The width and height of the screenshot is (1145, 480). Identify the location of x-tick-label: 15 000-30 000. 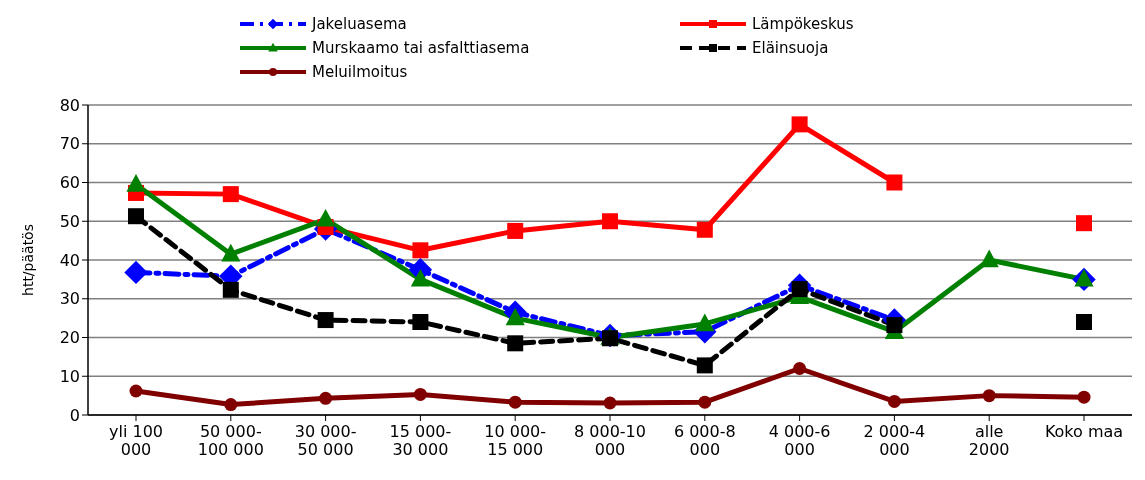
(420, 440).